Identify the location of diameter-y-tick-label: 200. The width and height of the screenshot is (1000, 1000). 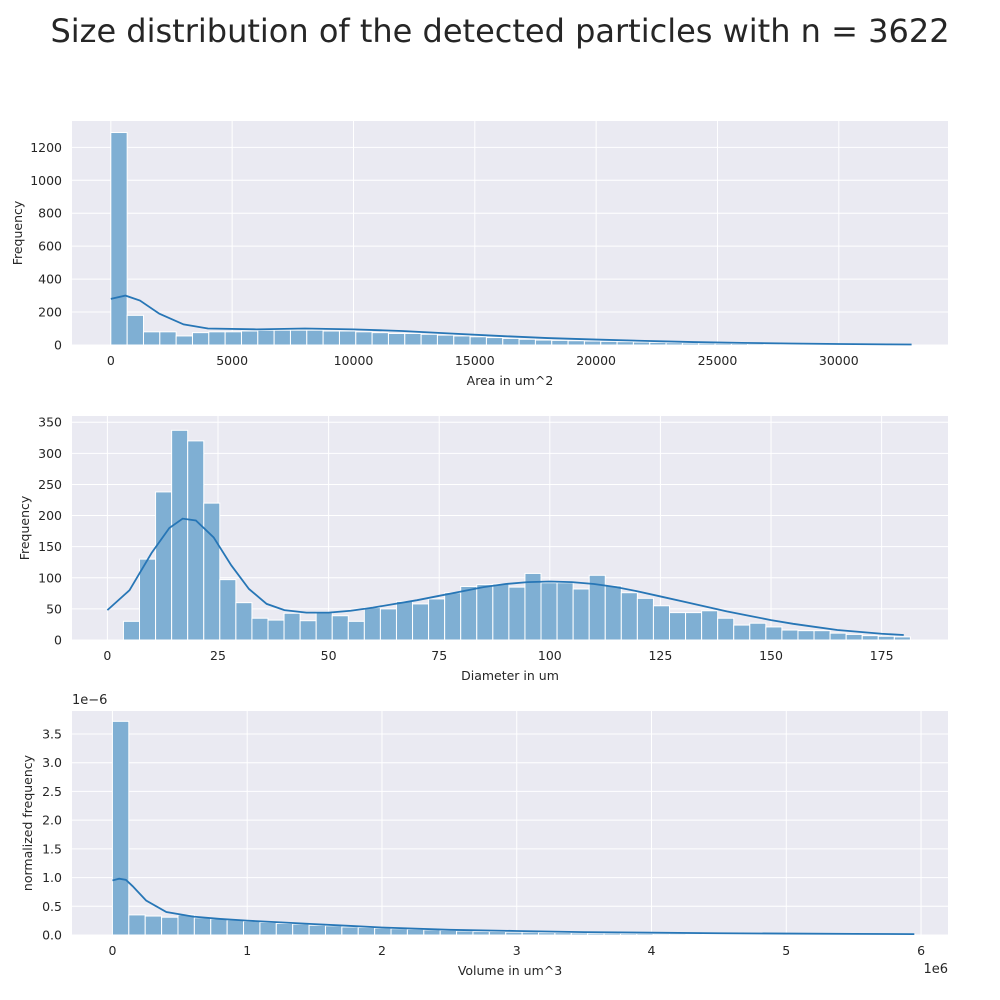
(50, 515).